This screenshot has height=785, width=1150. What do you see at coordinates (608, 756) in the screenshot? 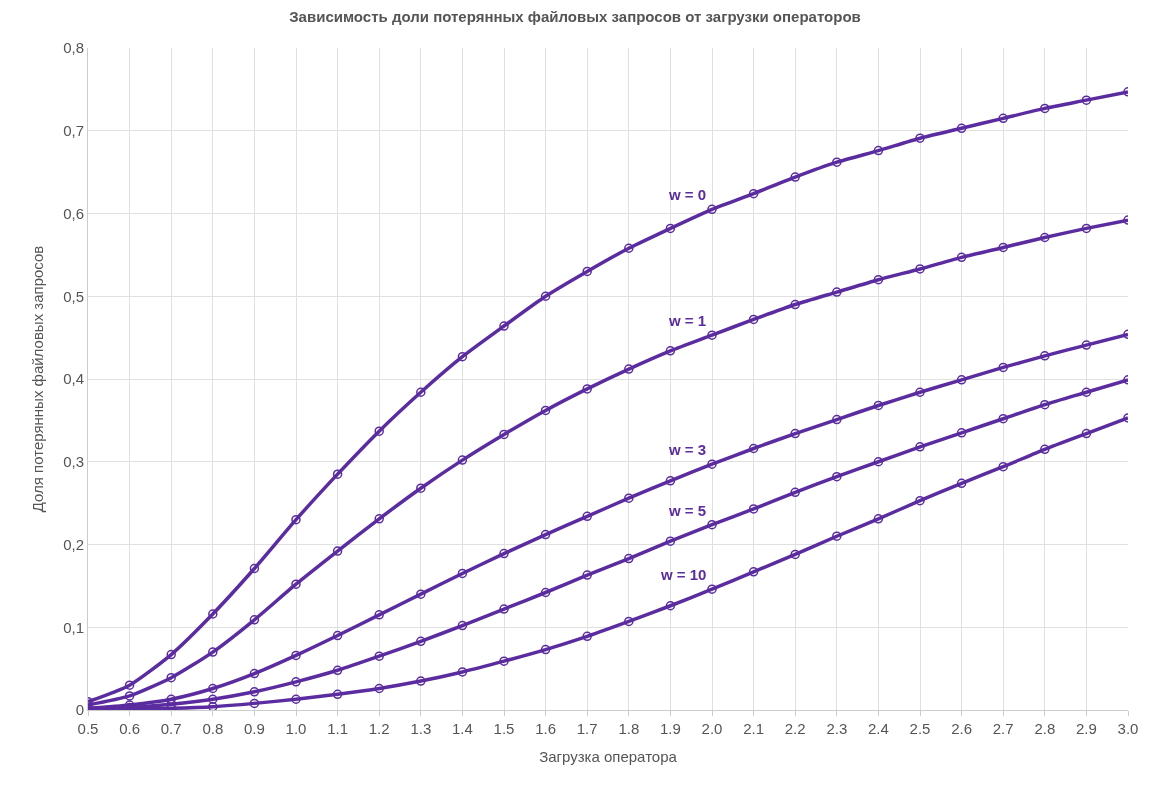
I see `x-axis-title: Загрузка оператора` at bounding box center [608, 756].